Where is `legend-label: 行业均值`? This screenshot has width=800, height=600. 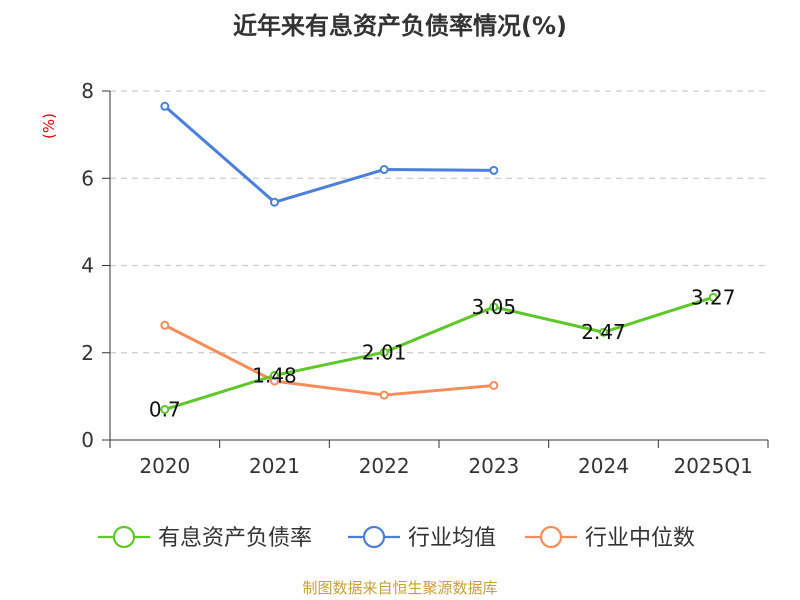
legend-label: 行业均值 is located at coordinates (452, 538).